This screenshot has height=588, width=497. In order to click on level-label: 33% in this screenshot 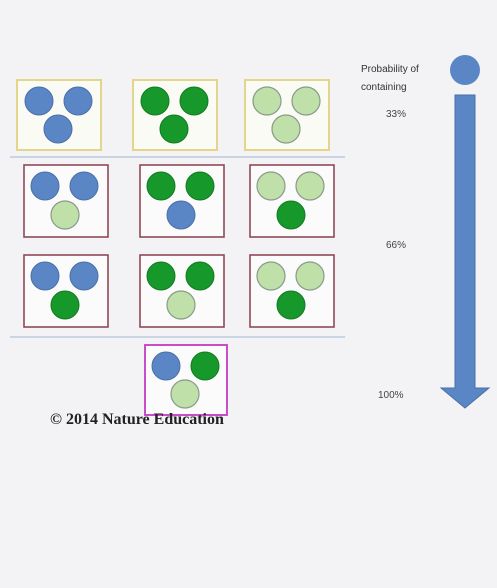, I will do `click(396, 114)`.